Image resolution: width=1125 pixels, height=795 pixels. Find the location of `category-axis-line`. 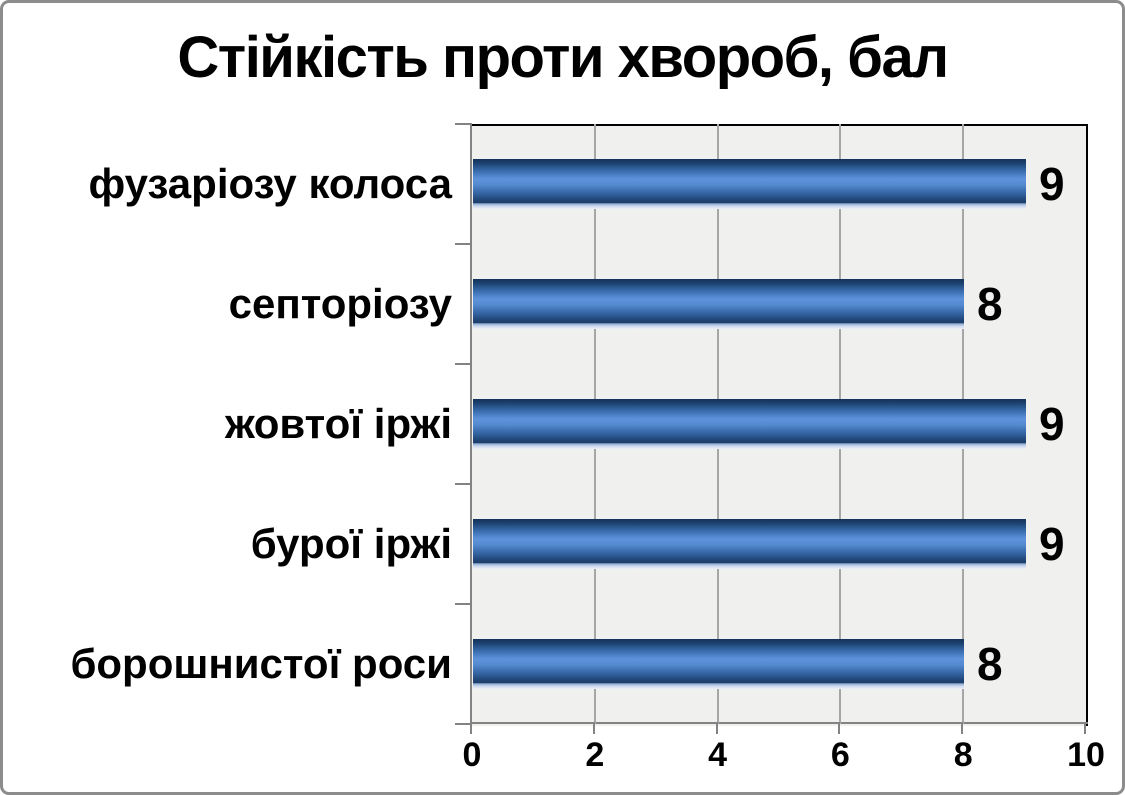

category-axis-line is located at coordinates (471, 424).